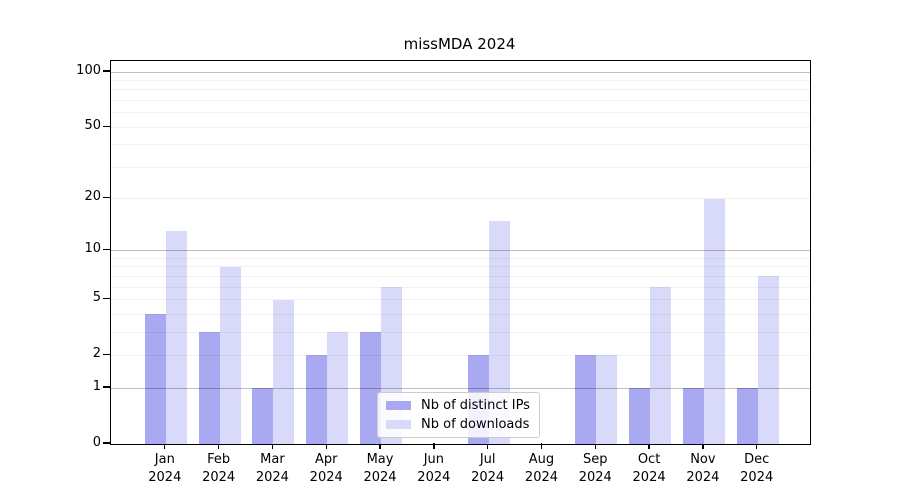 This screenshot has width=900, height=500. Describe the element at coordinates (747, 416) in the screenshot. I see `bar-distinct-ips-dec` at that location.